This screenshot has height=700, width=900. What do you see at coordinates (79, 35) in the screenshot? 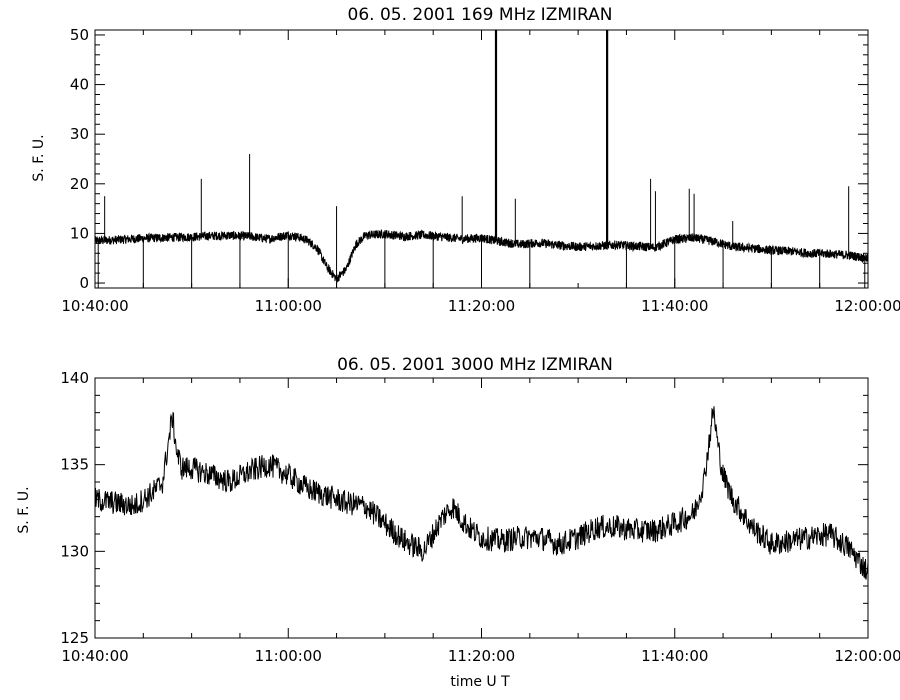
I see `y-tick-label: 50` at bounding box center [79, 35].